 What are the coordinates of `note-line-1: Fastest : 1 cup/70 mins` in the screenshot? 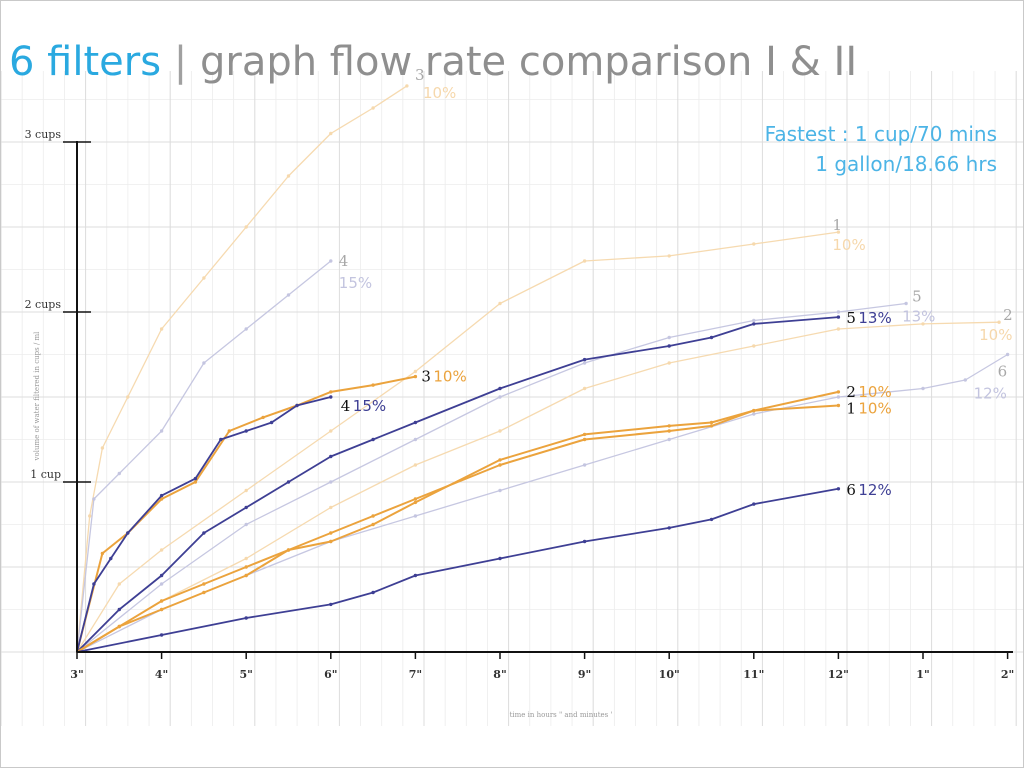 It's located at (880, 134).